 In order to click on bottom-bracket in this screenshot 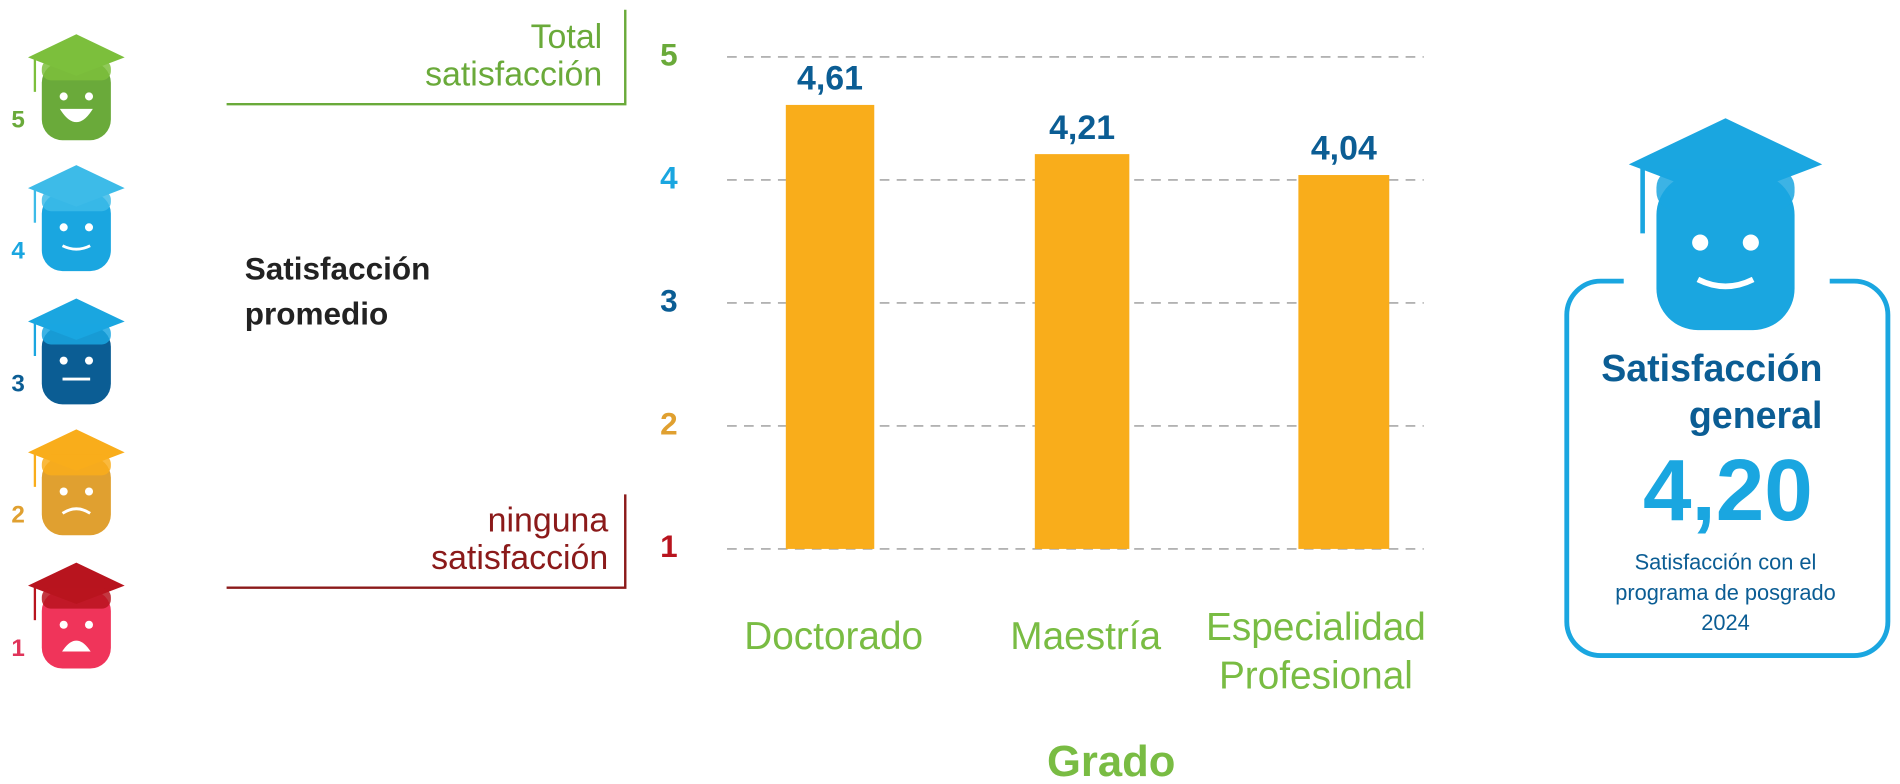, I will do `click(426, 541)`.